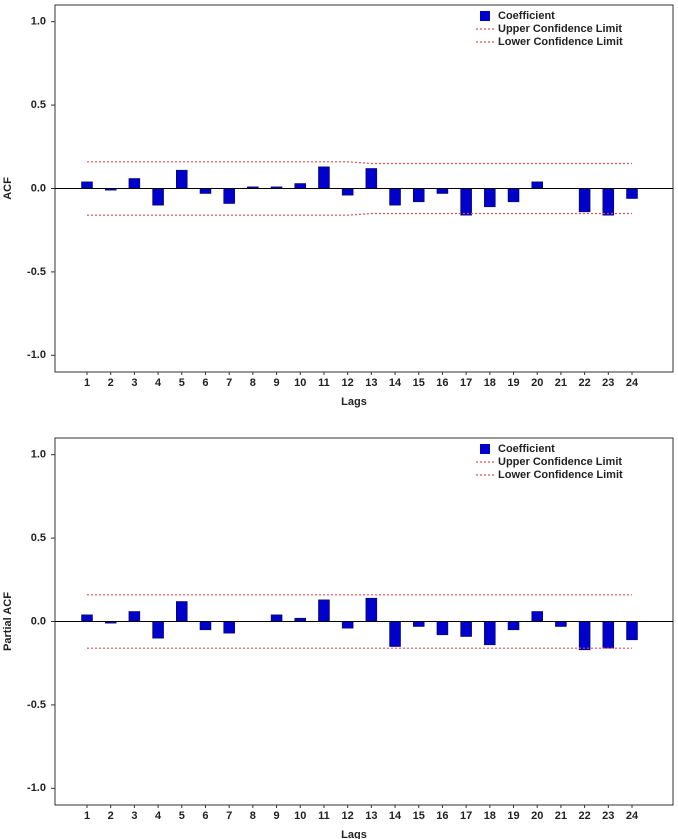  I want to click on y-axis-label: ACF, so click(8, 188).